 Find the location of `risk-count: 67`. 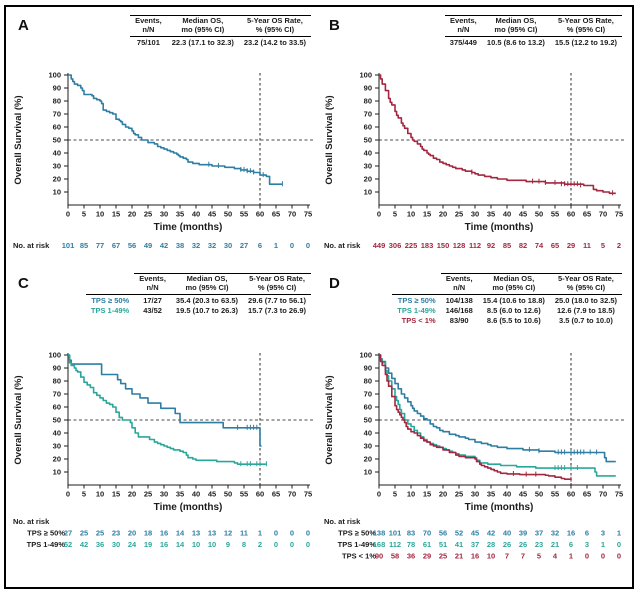

risk-count: 67 is located at coordinates (116, 245).